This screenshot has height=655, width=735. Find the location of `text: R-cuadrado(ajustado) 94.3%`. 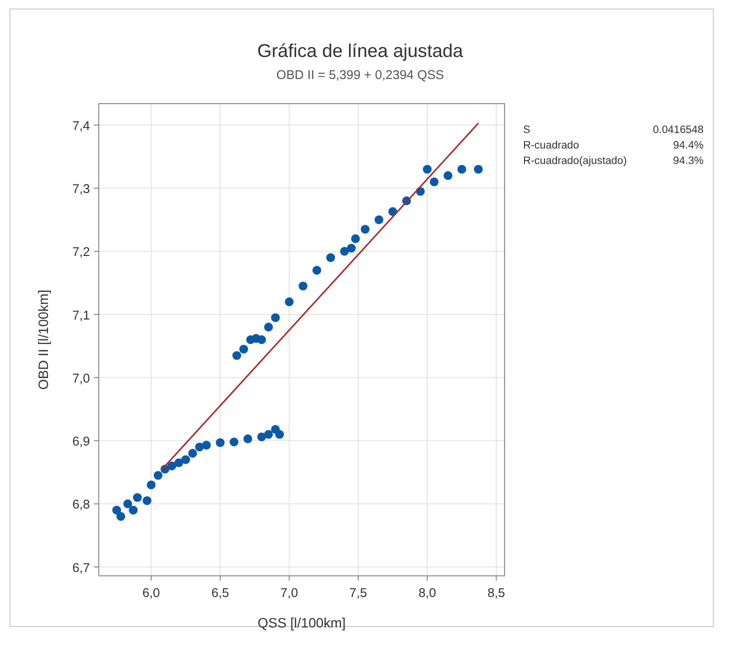

text: R-cuadrado(ajustado) 94.3% is located at coordinates (613, 161).